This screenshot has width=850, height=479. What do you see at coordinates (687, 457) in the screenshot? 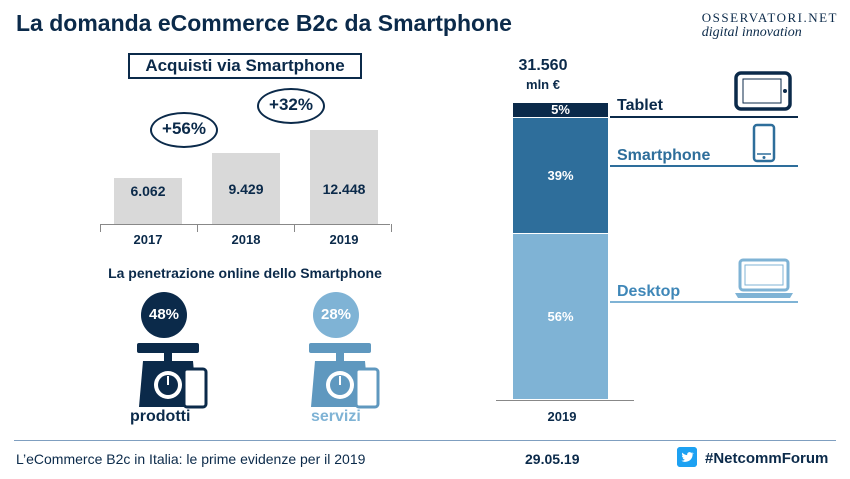
I see `twitter-icon` at bounding box center [687, 457].